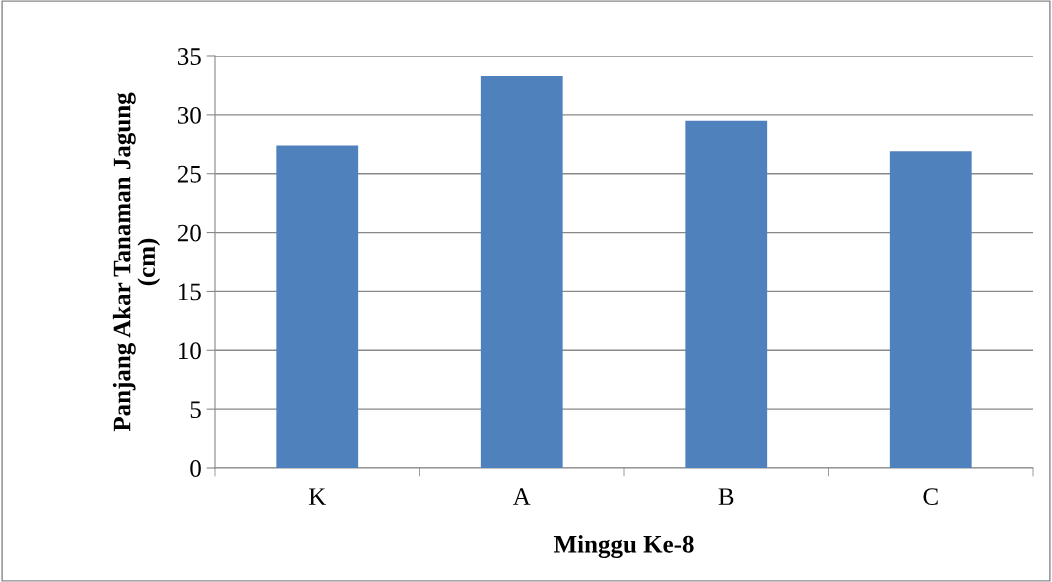 The width and height of the screenshot is (1052, 582). Describe the element at coordinates (189, 56) in the screenshot. I see `y-tick-label: 35` at that location.